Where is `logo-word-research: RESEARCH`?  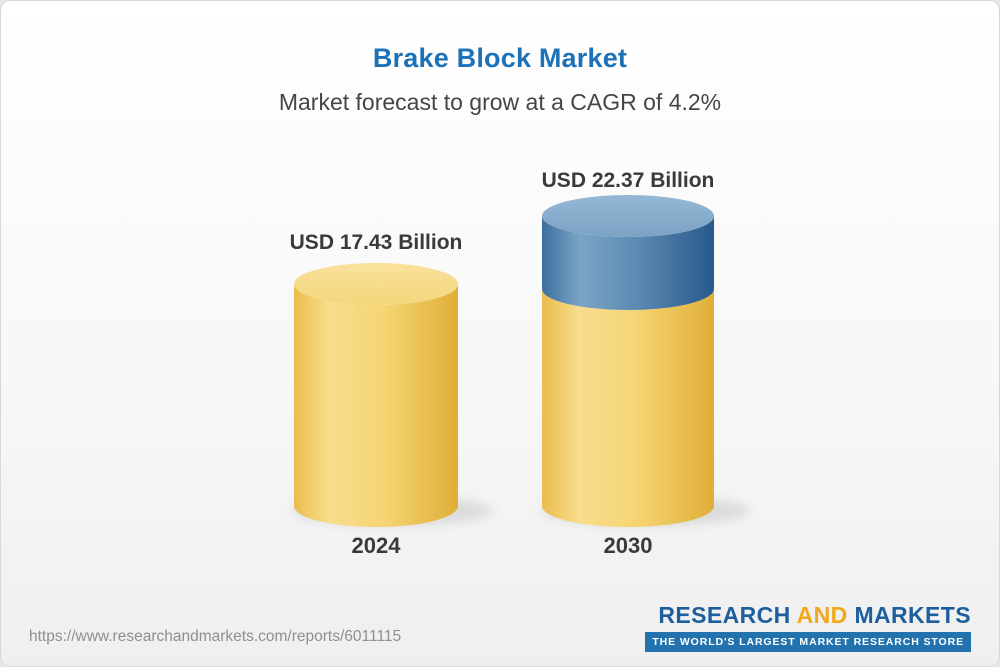 logo-word-research: RESEARCH is located at coordinates (724, 615).